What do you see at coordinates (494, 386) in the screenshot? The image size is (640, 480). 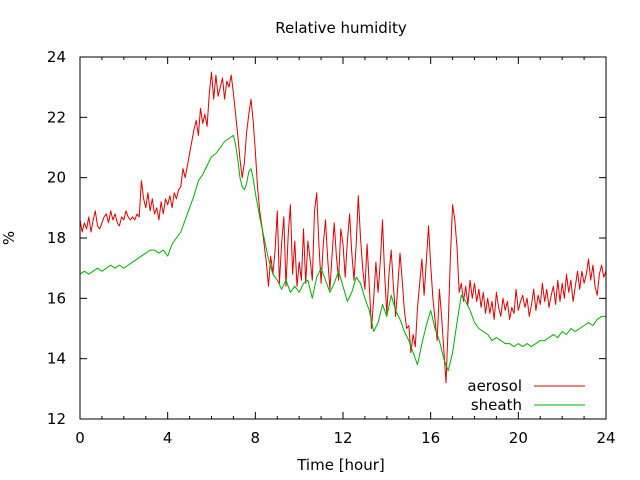 I see `legend-label-aerosol: aerosol` at bounding box center [494, 386].